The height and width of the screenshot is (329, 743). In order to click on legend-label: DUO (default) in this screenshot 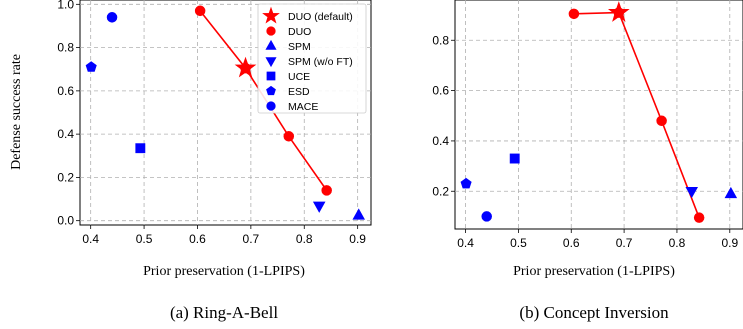, I will do `click(320, 17)`.